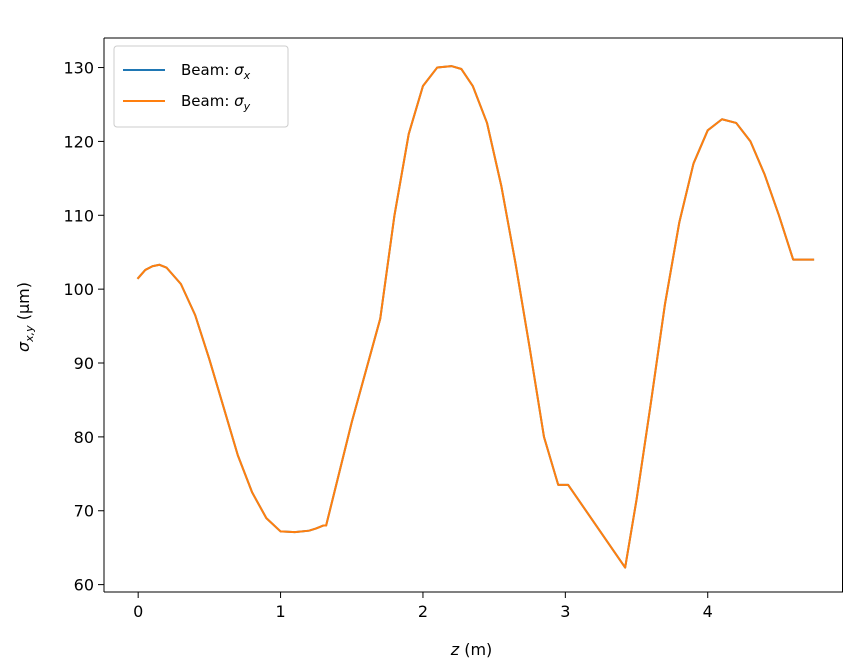 The width and height of the screenshot is (843, 662). What do you see at coordinates (708, 611) in the screenshot?
I see `x-tick-label: 4` at bounding box center [708, 611].